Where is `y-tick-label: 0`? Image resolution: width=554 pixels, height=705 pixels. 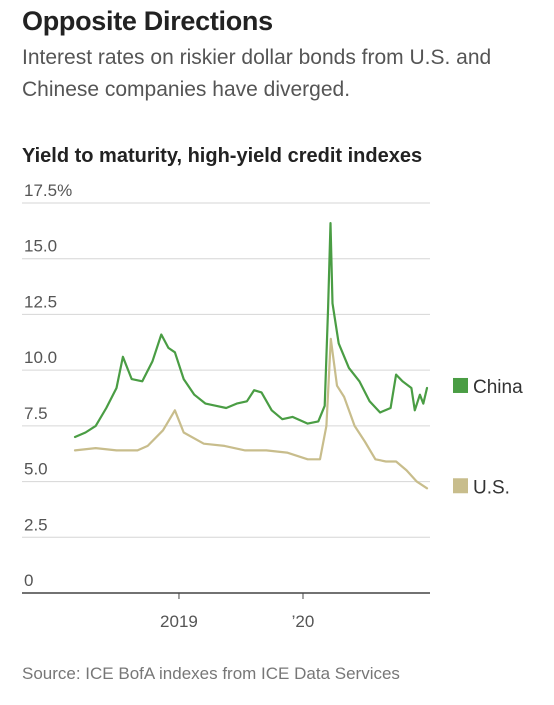 y-tick-label: 0 is located at coordinates (28, 580).